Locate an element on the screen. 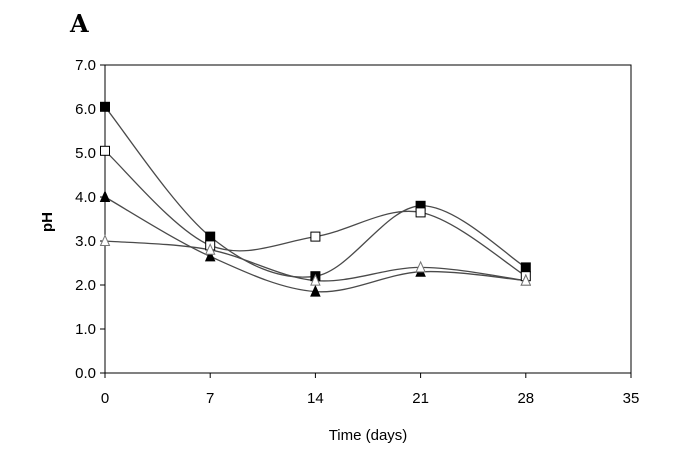 Image resolution: width=700 pixels, height=450 pixels. y-tick-label: 4.0 is located at coordinates (85, 197).